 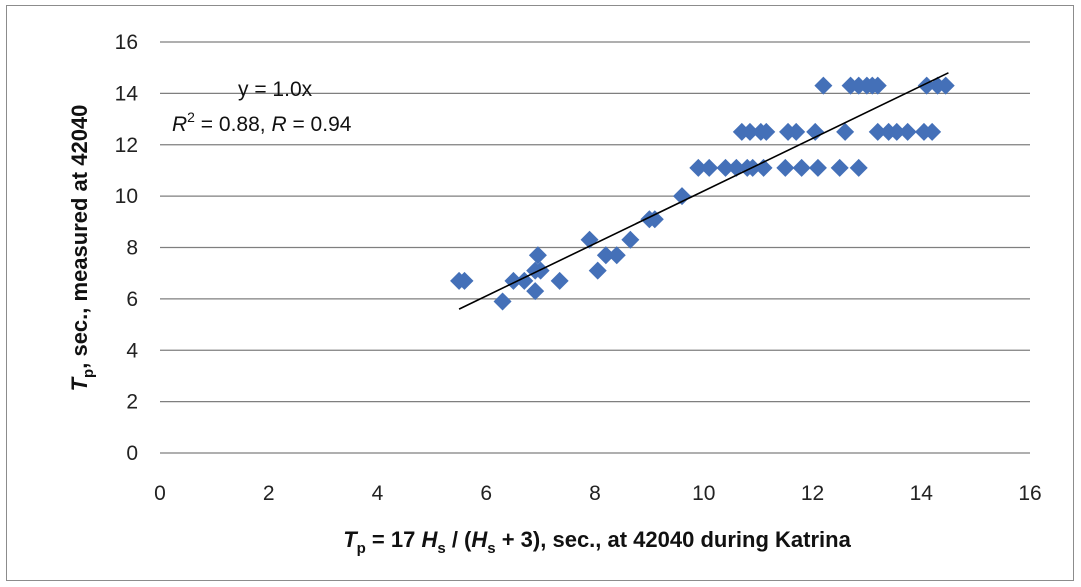 I want to click on r2-symbol: R, so click(x=179, y=124).